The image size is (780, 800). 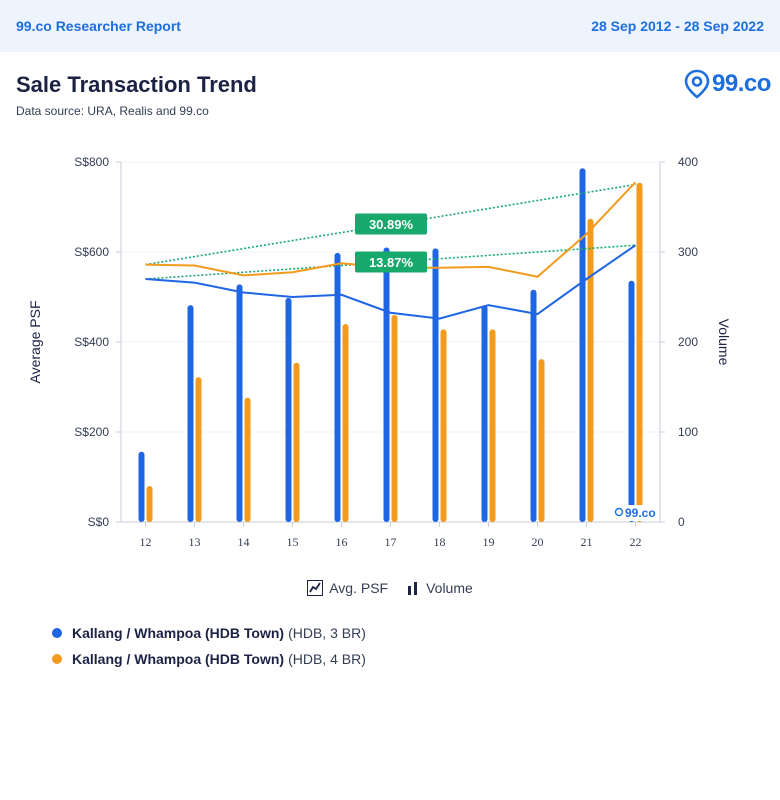 What do you see at coordinates (724, 342) in the screenshot?
I see `y2-axis-title: Volume` at bounding box center [724, 342].